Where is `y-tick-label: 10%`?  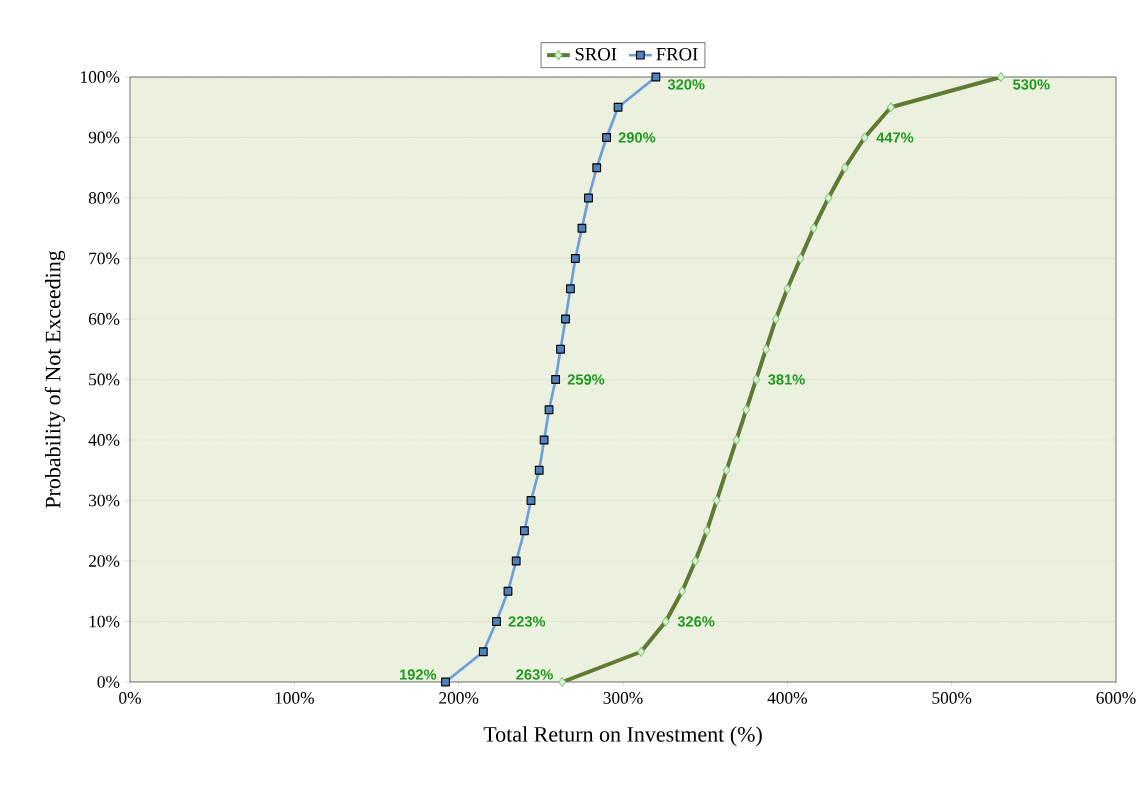
y-tick-label: 10% is located at coordinates (104, 621).